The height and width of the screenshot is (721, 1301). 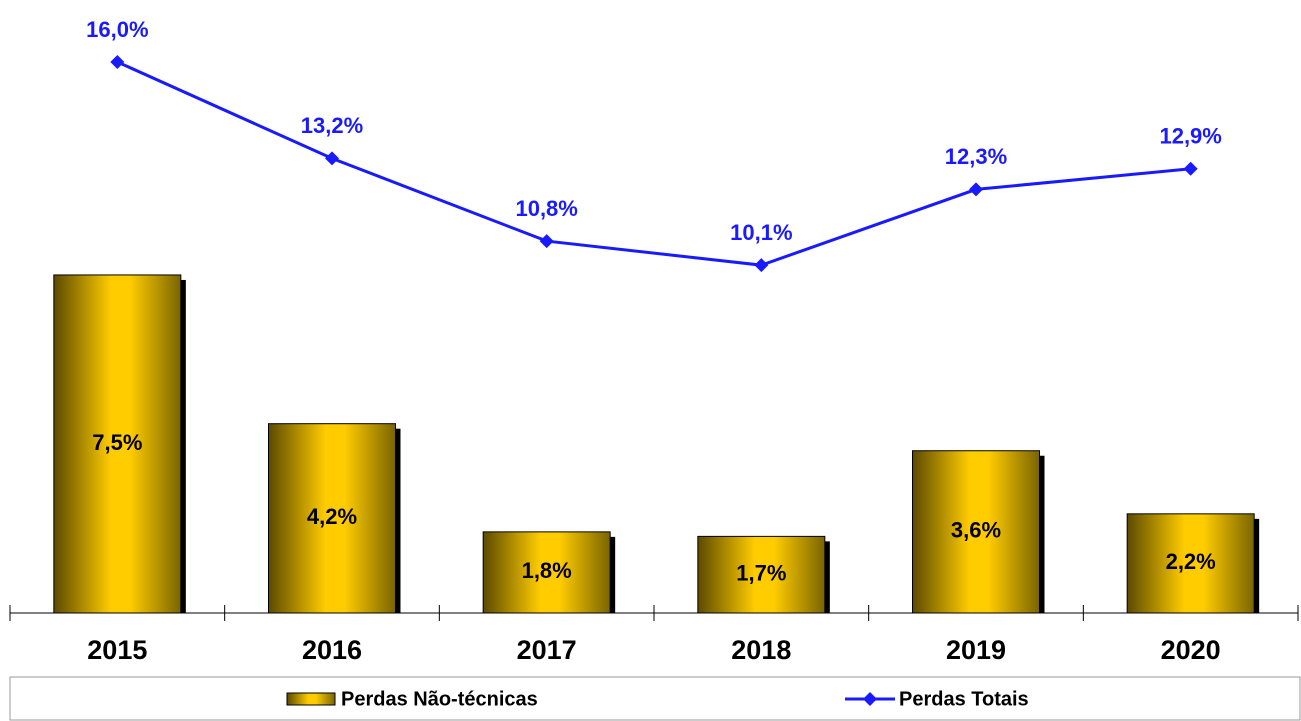 I want to click on x-tick-label: 2020, so click(x=1191, y=650).